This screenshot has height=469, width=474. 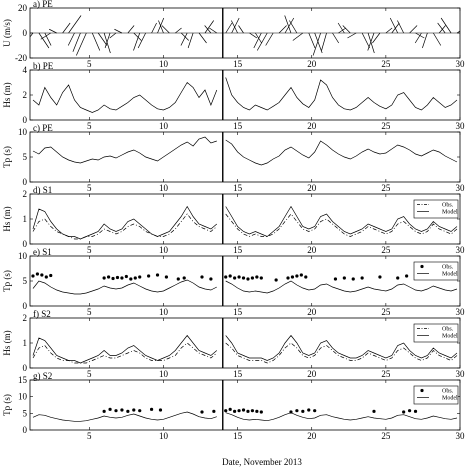 I want to click on panel-f: 5 10 15 20 25 30 0 1 2 f) S2 Hs (m) Obs.Model, so click(x=233, y=344).